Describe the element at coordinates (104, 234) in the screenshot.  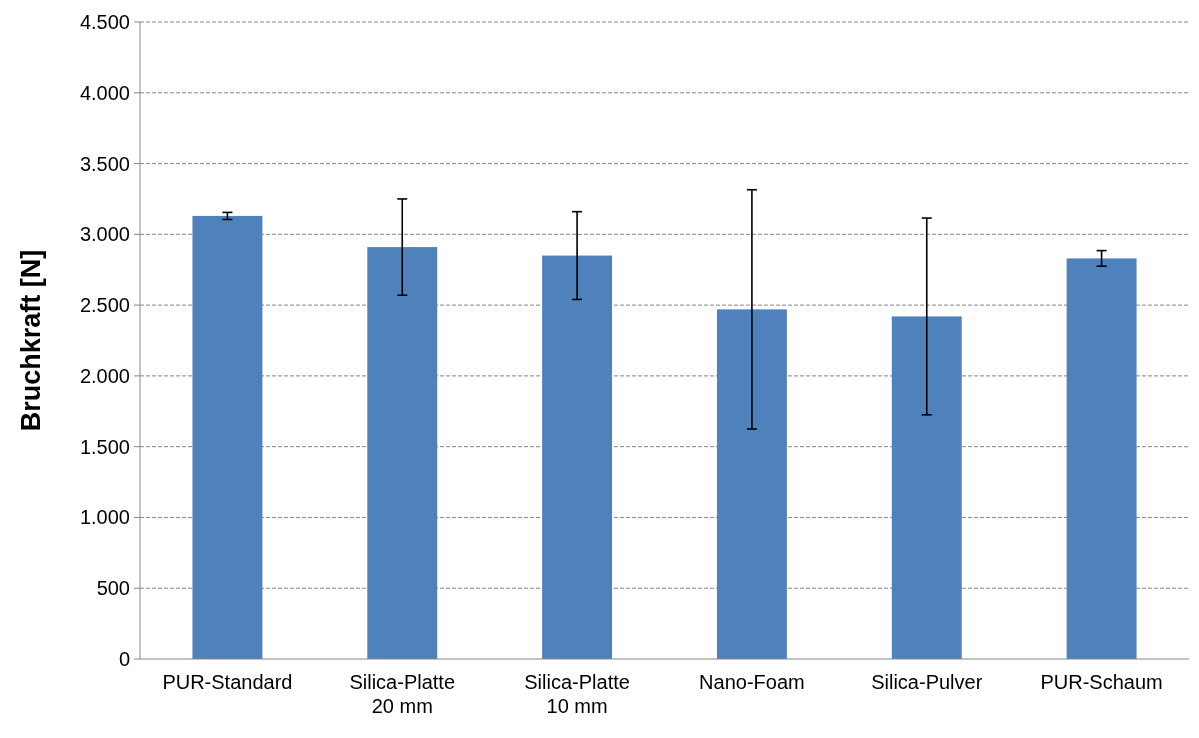
I see `y-tick-label: 3.000` at that location.